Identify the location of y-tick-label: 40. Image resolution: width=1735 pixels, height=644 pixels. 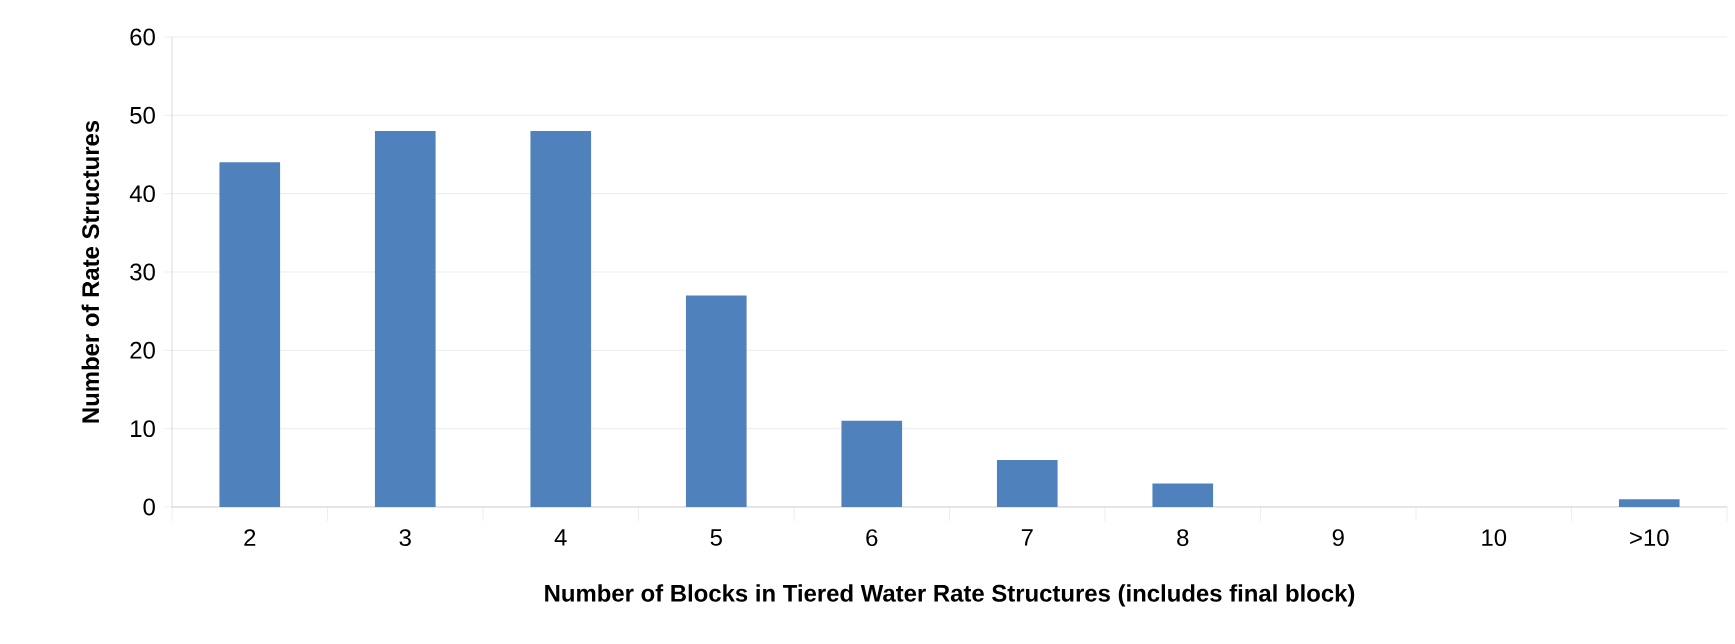
(142, 194).